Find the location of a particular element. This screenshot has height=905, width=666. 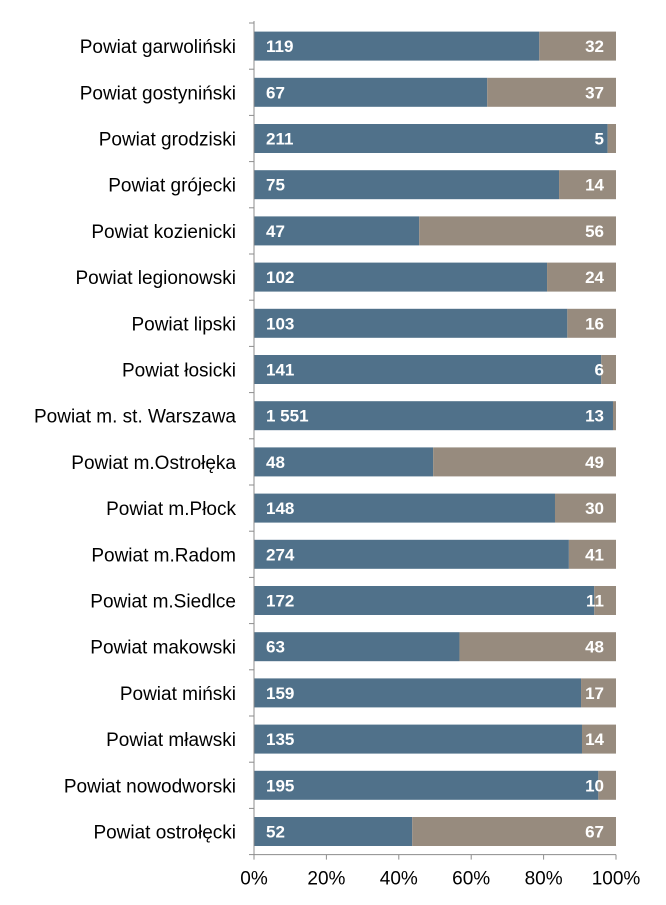

data-label-1-15: 135 is located at coordinates (280, 739).